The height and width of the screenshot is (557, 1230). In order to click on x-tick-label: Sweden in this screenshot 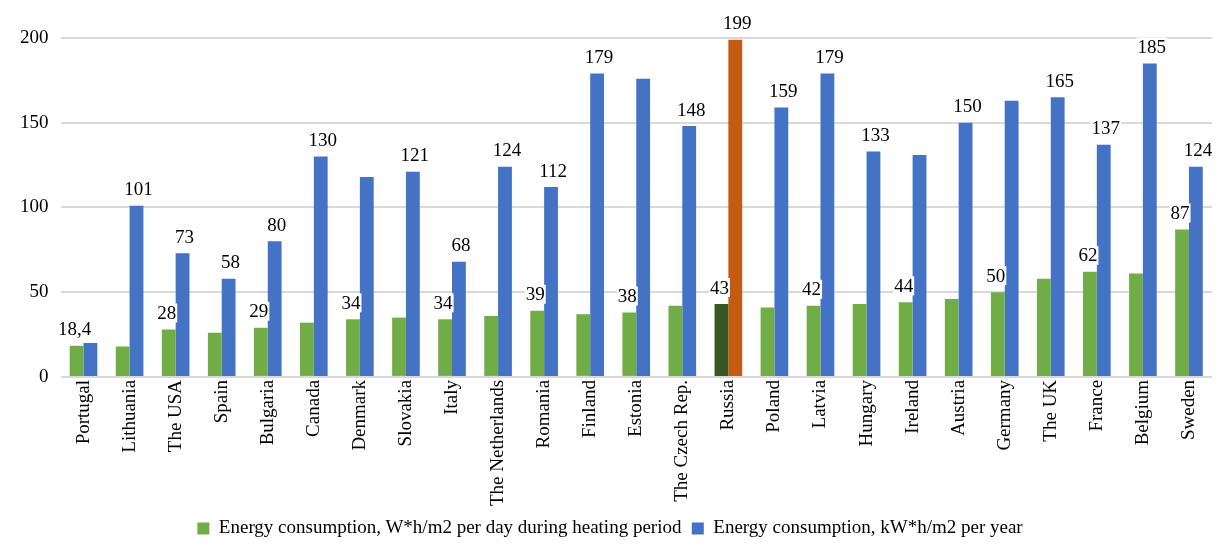, I will do `click(1187, 410)`.